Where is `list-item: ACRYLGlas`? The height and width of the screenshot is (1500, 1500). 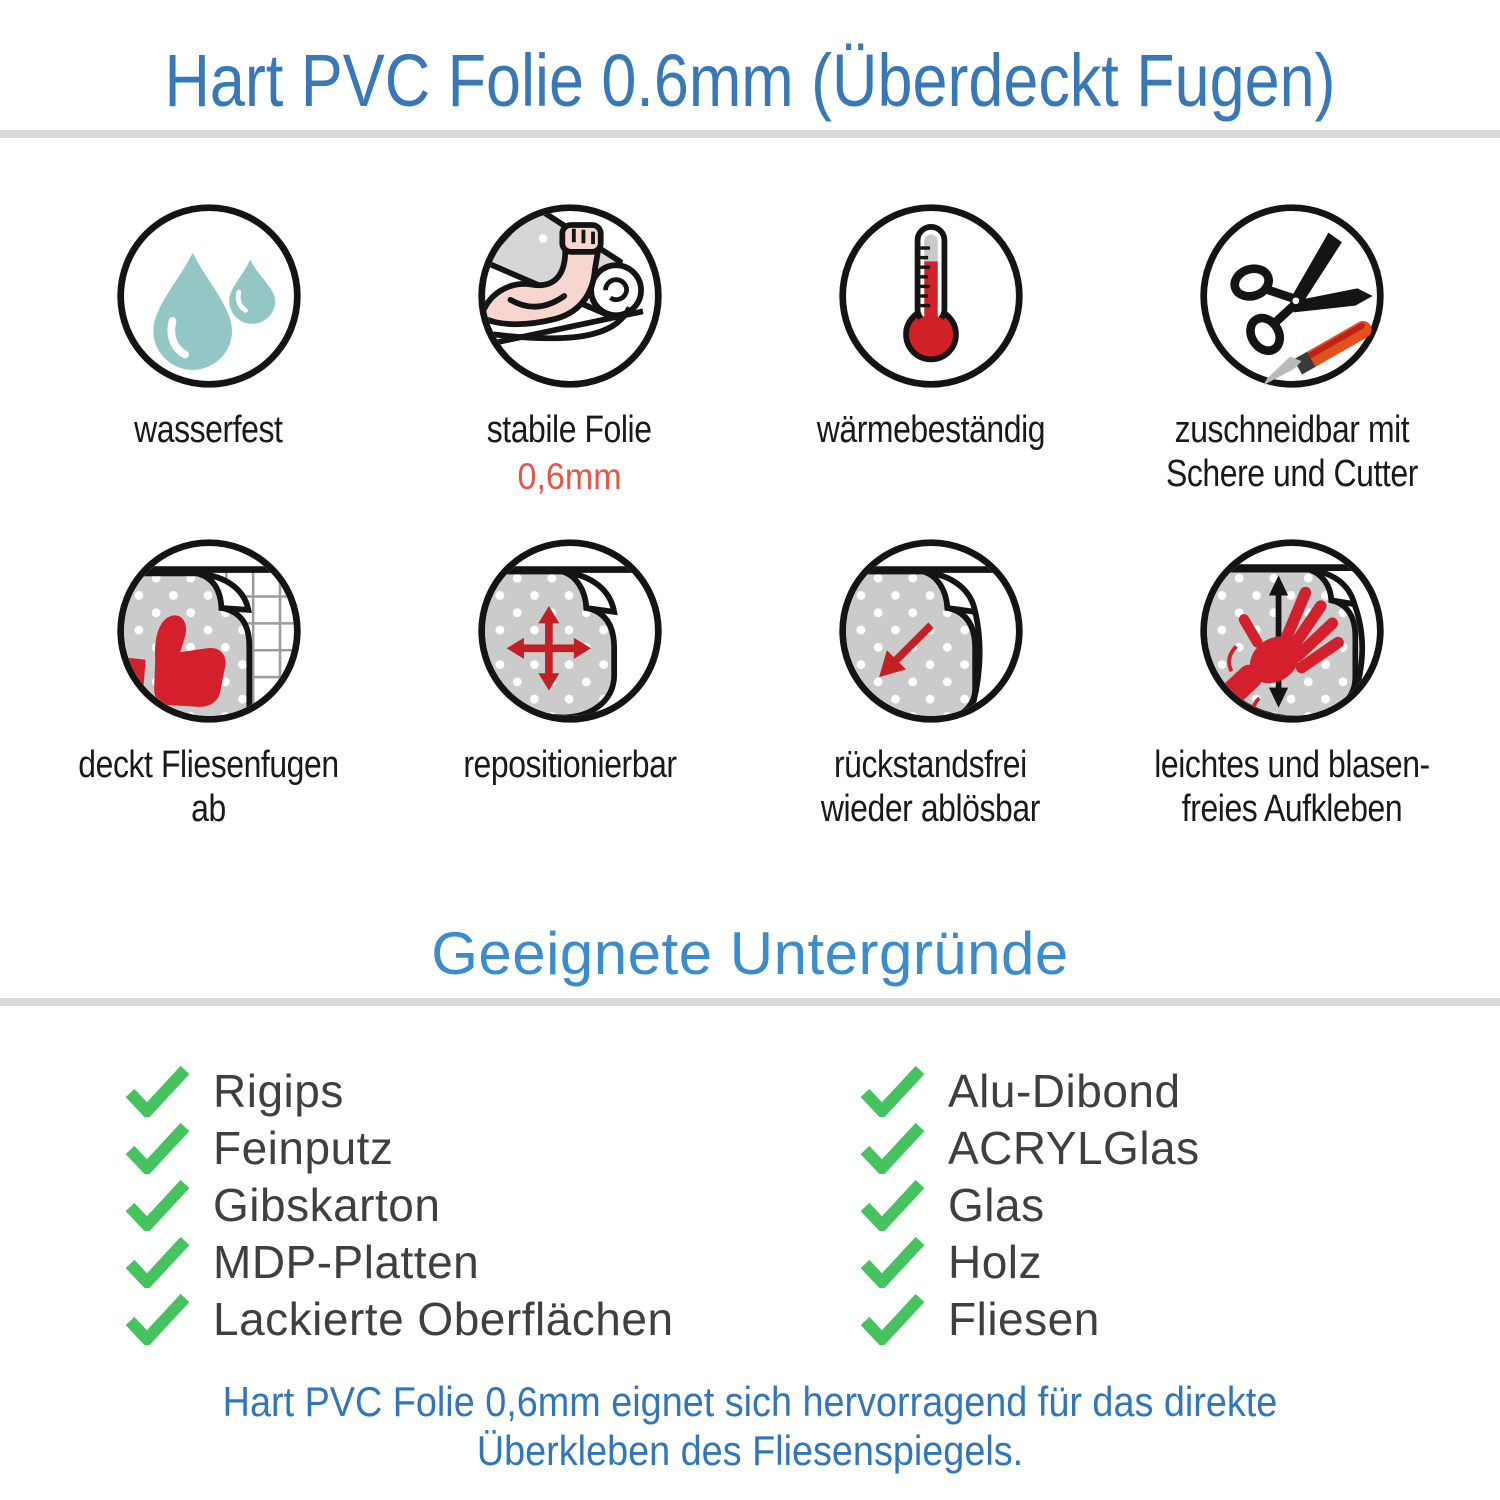
list-item: ACRYLGlas is located at coordinates (1030, 1147).